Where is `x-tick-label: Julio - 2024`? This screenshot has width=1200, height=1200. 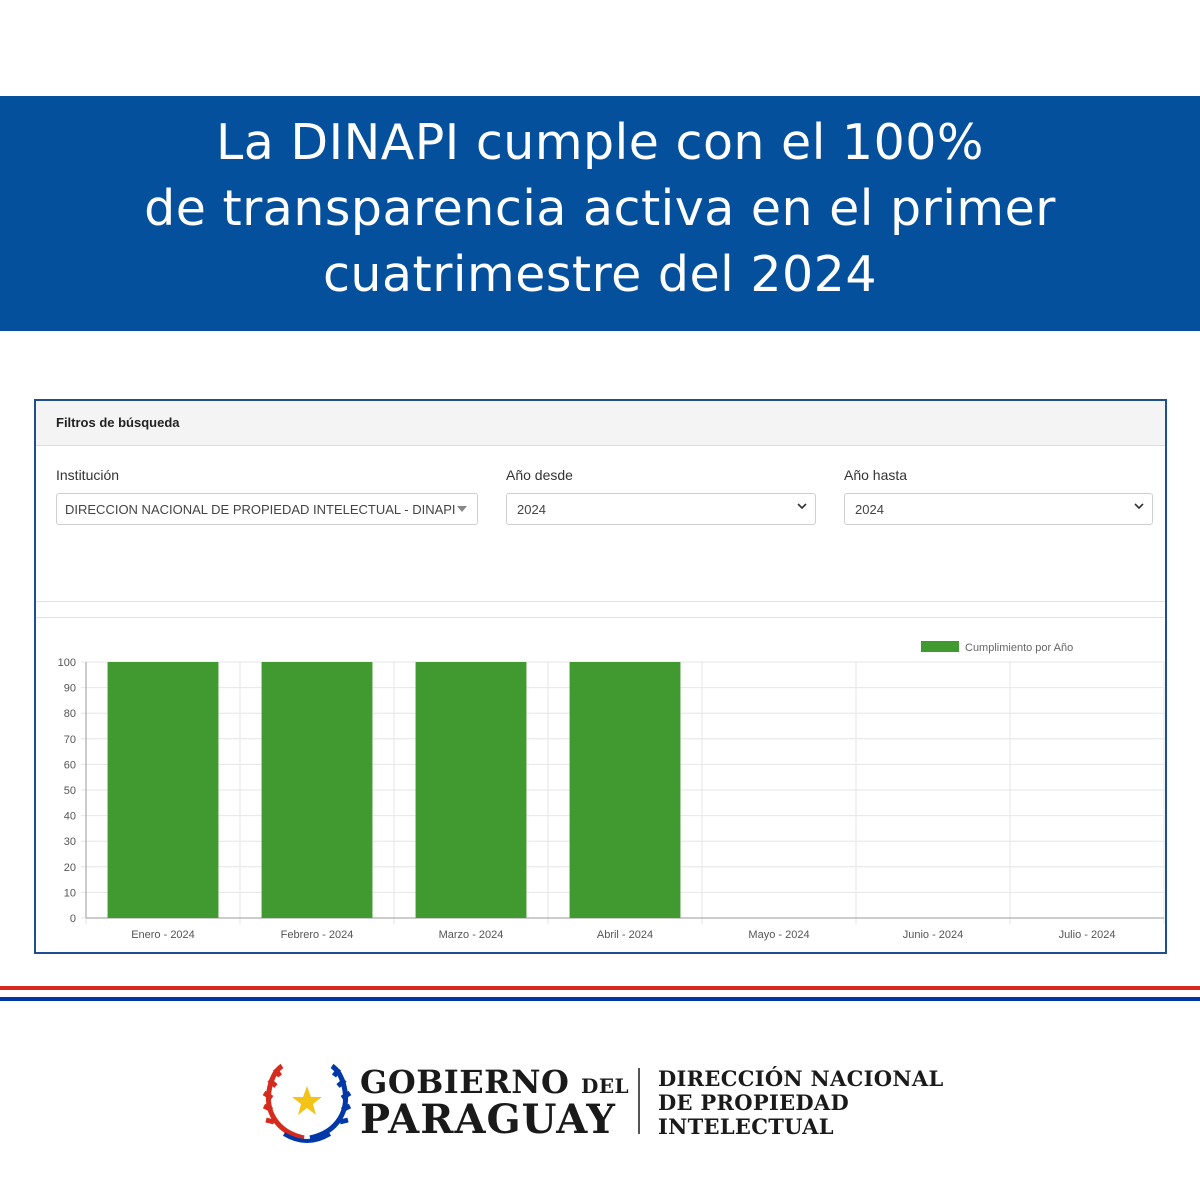 x-tick-label: Julio - 2024 is located at coordinates (1087, 935).